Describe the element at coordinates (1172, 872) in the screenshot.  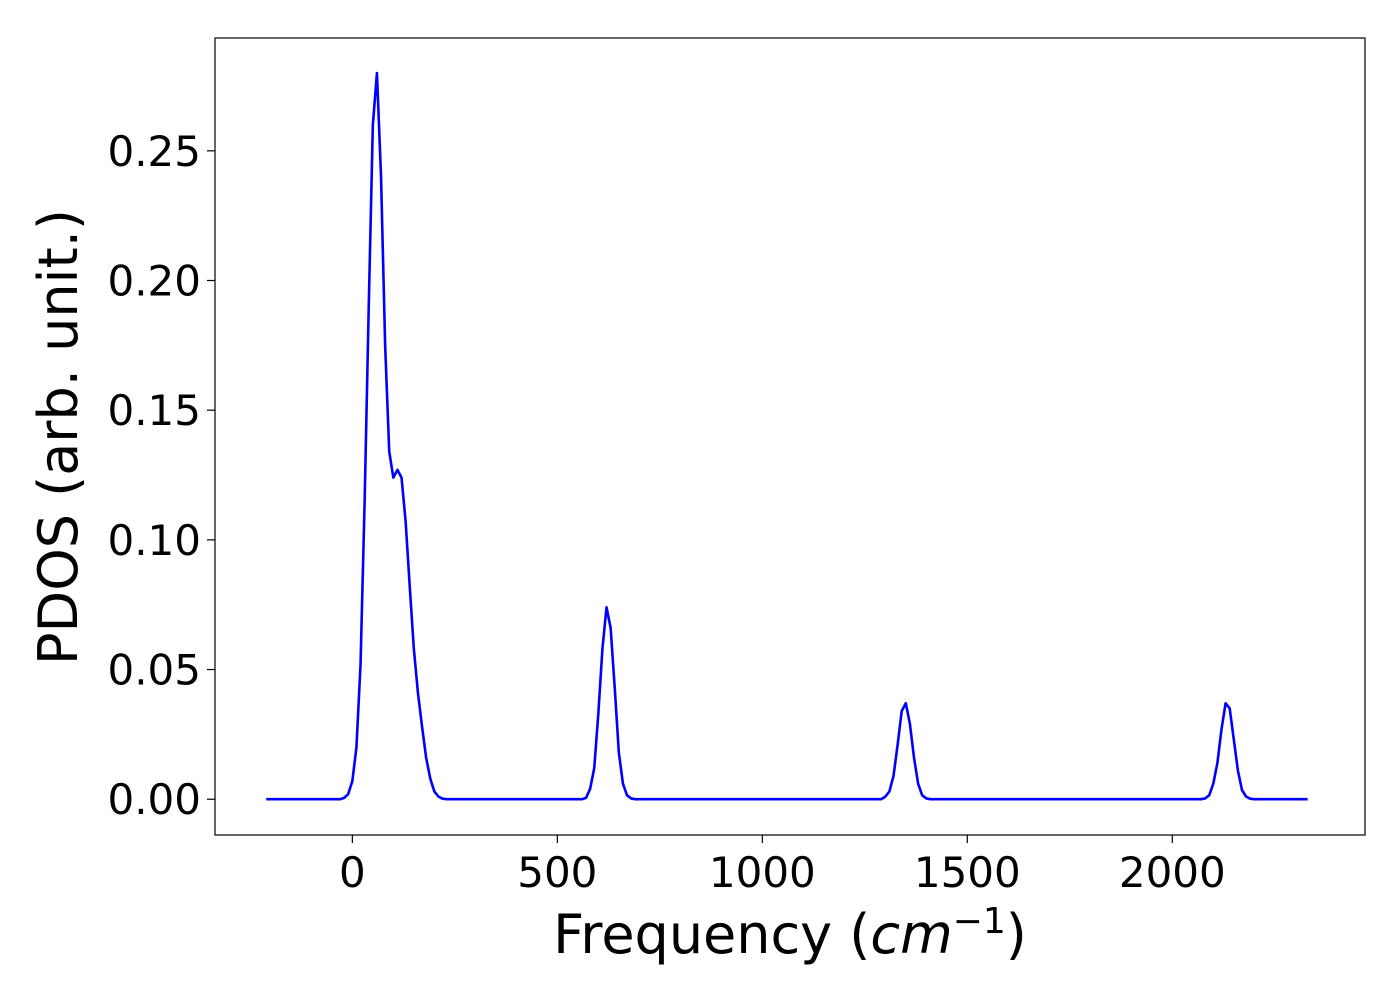
I see `x-tick-label: 2000` at that location.